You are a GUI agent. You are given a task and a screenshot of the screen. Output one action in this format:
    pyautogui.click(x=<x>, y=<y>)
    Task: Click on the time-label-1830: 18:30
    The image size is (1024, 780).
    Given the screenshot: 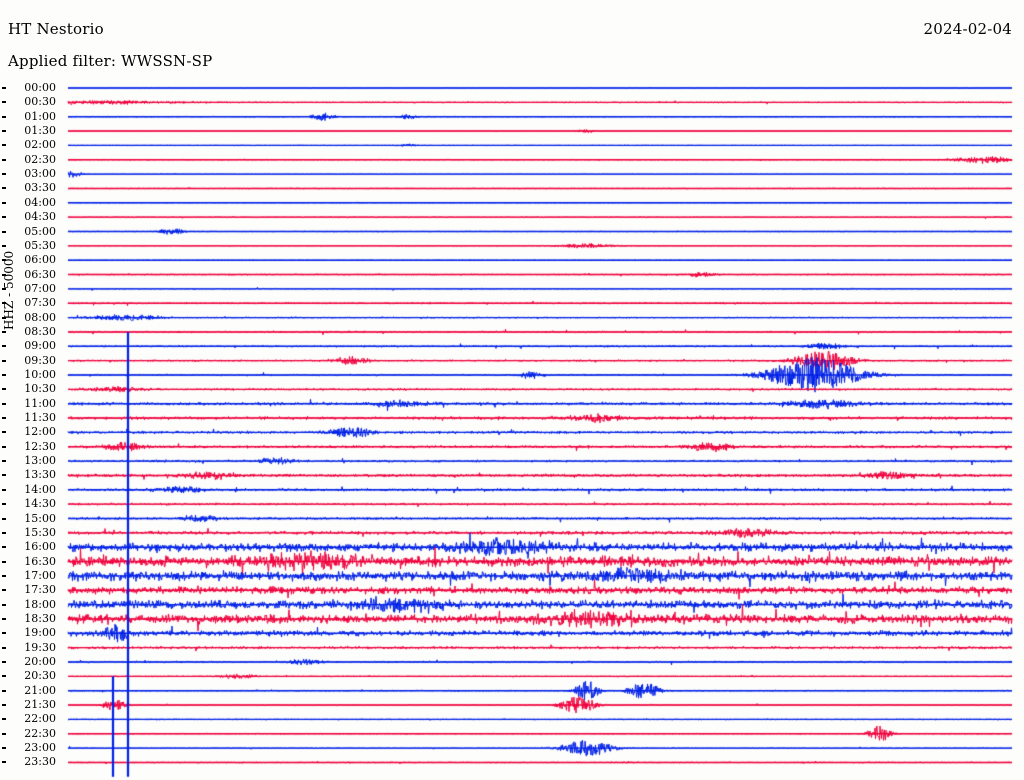 What is the action you would take?
    pyautogui.click(x=40, y=618)
    